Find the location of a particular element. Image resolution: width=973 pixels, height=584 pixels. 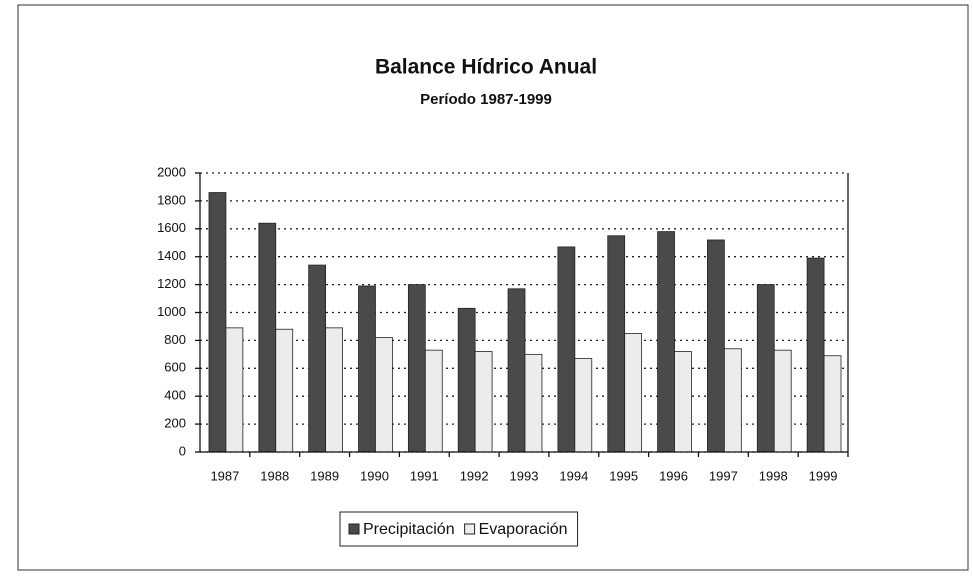

y-tick-label: 2000 is located at coordinates (171, 171).